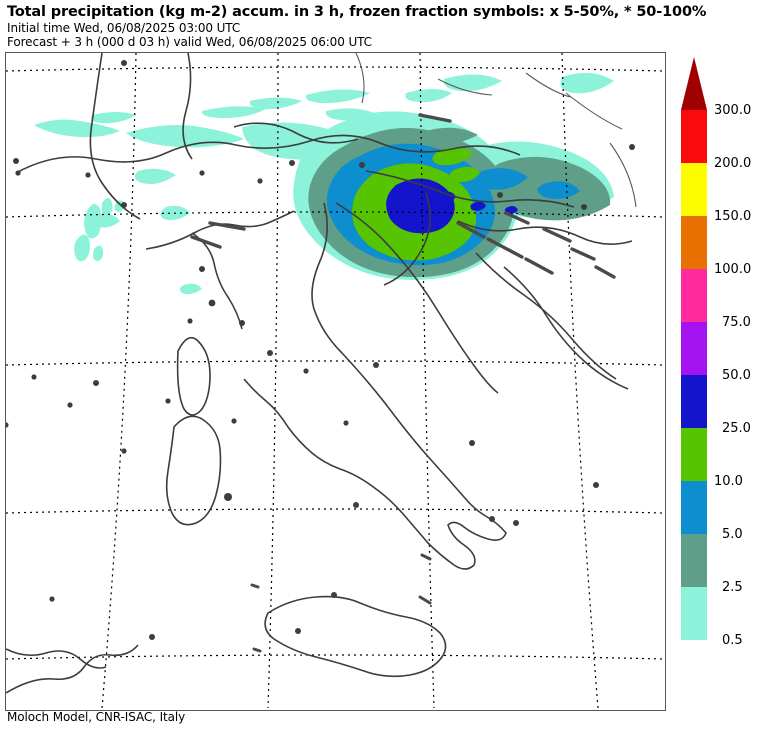  Describe the element at coordinates (733, 216) in the screenshot. I see `colorbar-label-150: 150.0` at that location.